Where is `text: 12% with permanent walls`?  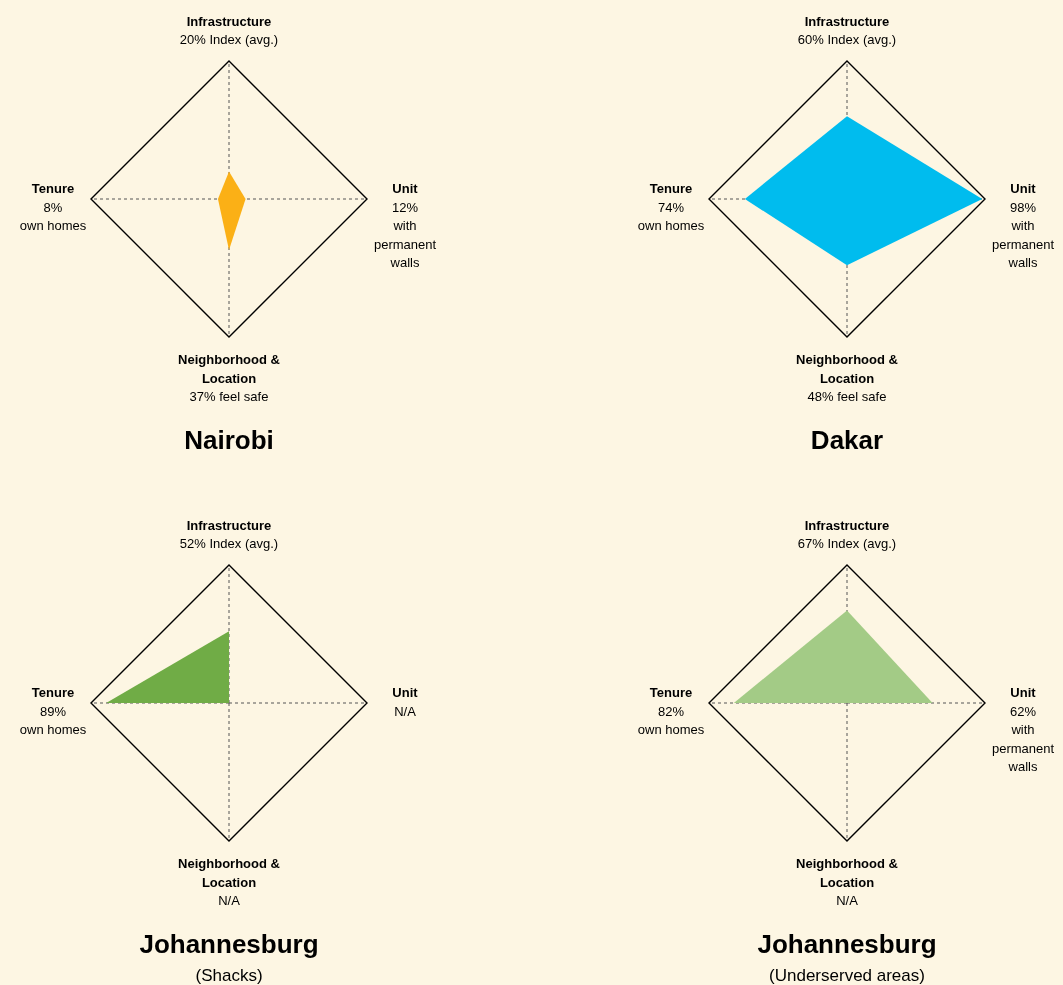 text: 12% with permanent walls is located at coordinates (405, 234).